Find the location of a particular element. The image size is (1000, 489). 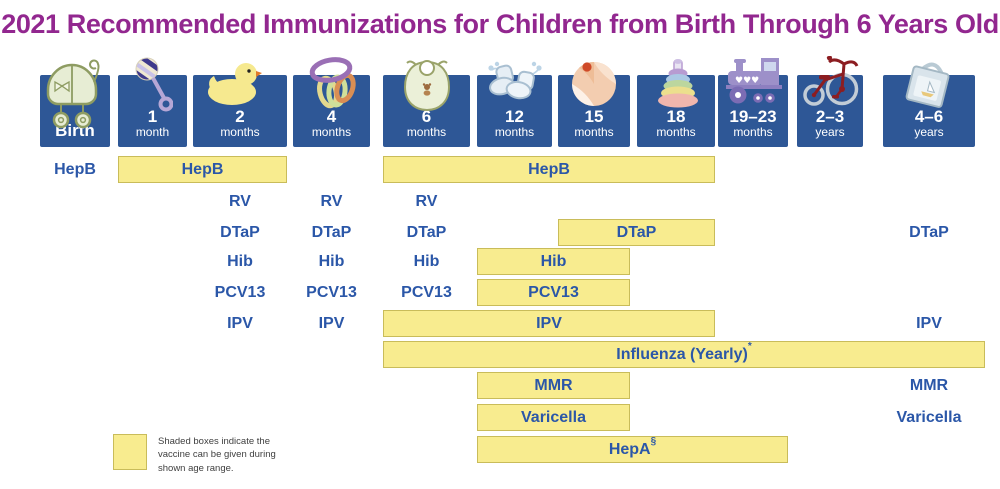

age-column-18m: 18 months is located at coordinates (676, 111).